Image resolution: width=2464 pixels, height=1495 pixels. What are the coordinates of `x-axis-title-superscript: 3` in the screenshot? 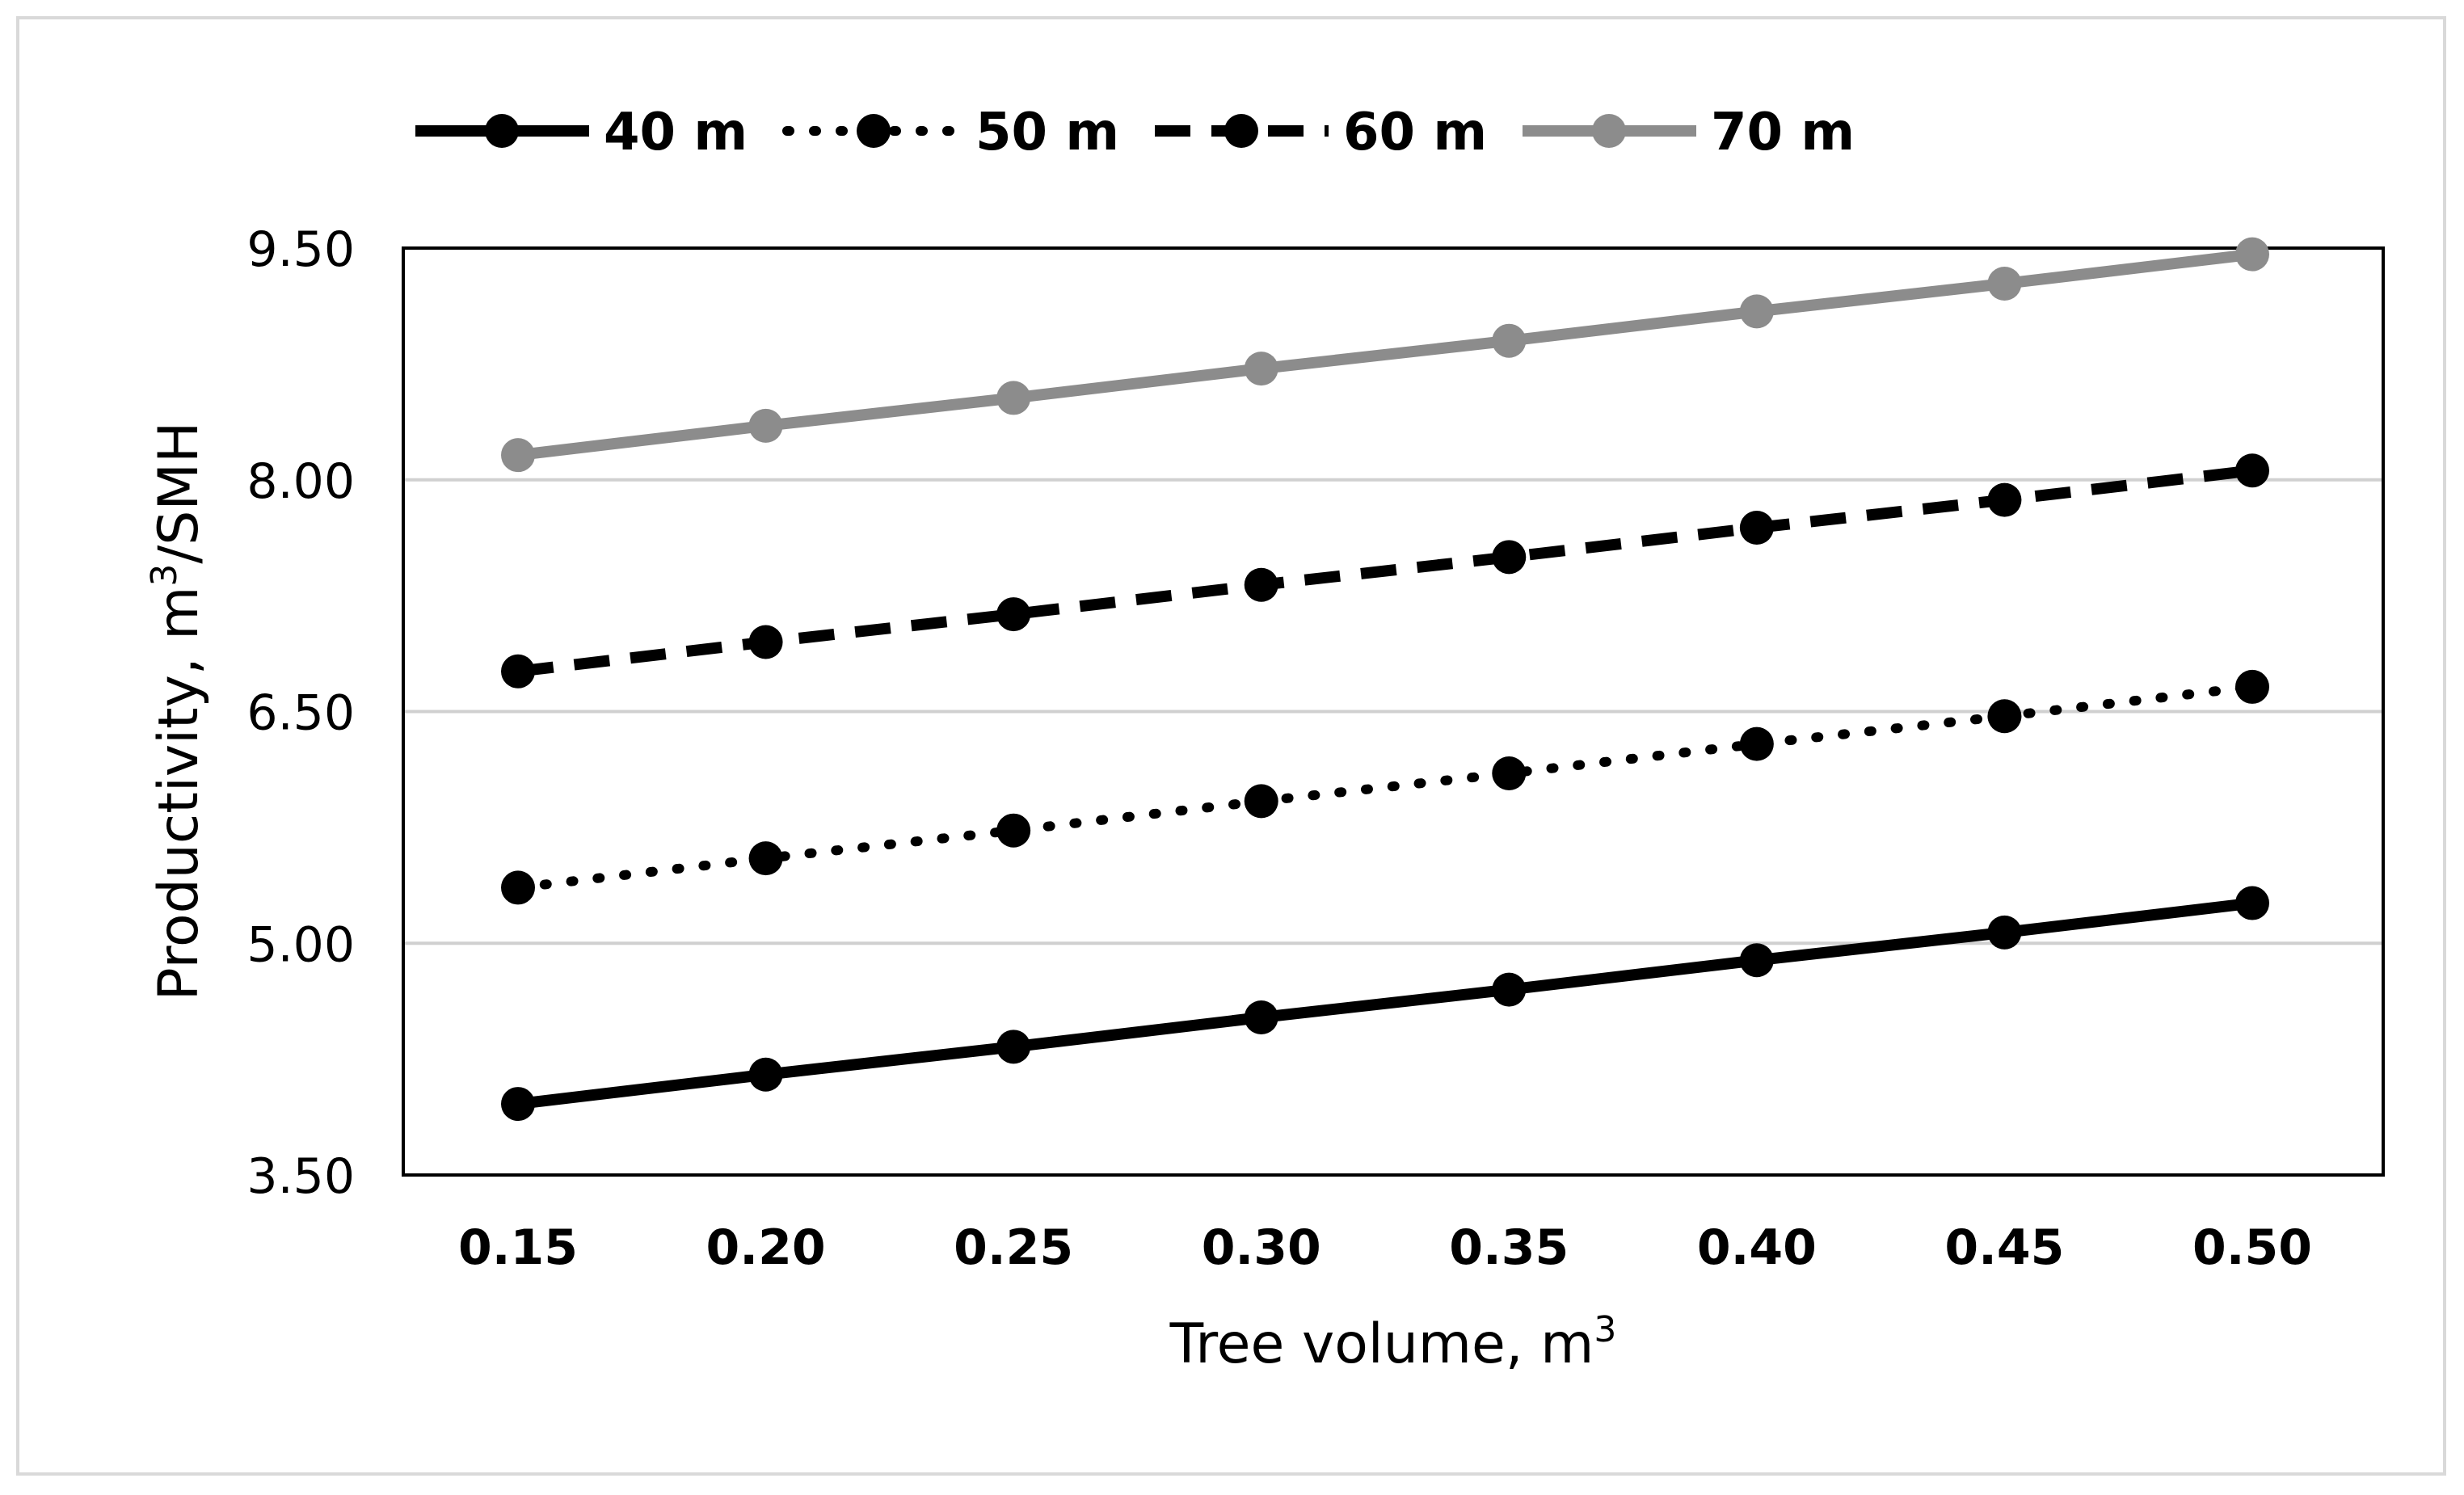 It's located at (1605, 1329).